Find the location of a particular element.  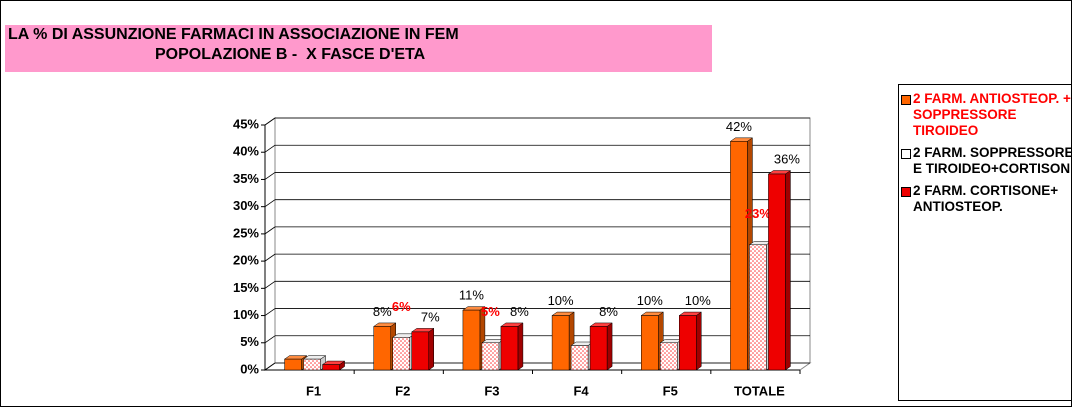

y-tick-label: 15% is located at coordinates (246, 287).